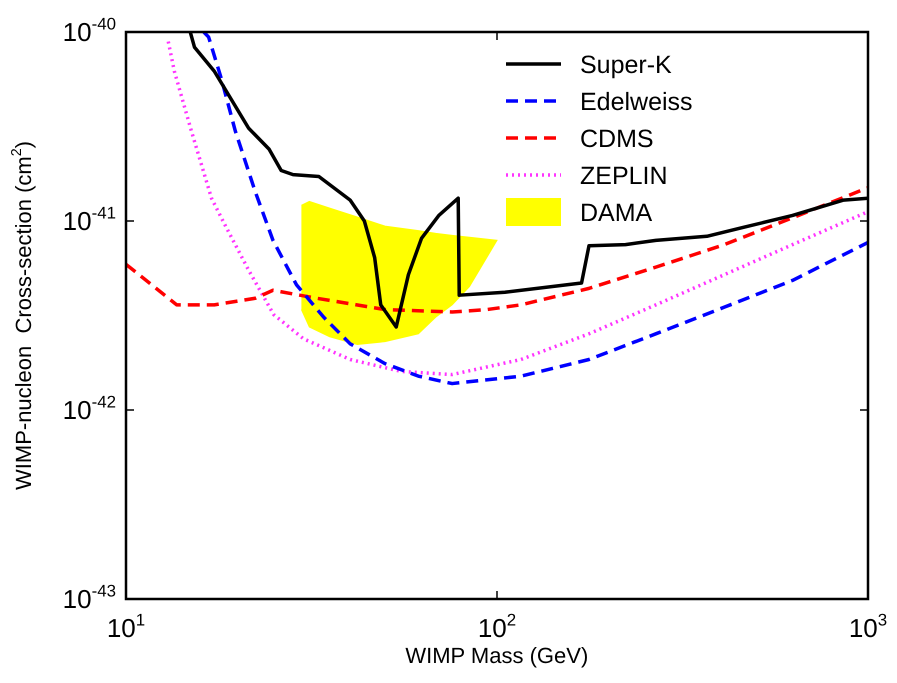 The width and height of the screenshot is (897, 683). I want to click on legend-label: CDMS, so click(617, 139).